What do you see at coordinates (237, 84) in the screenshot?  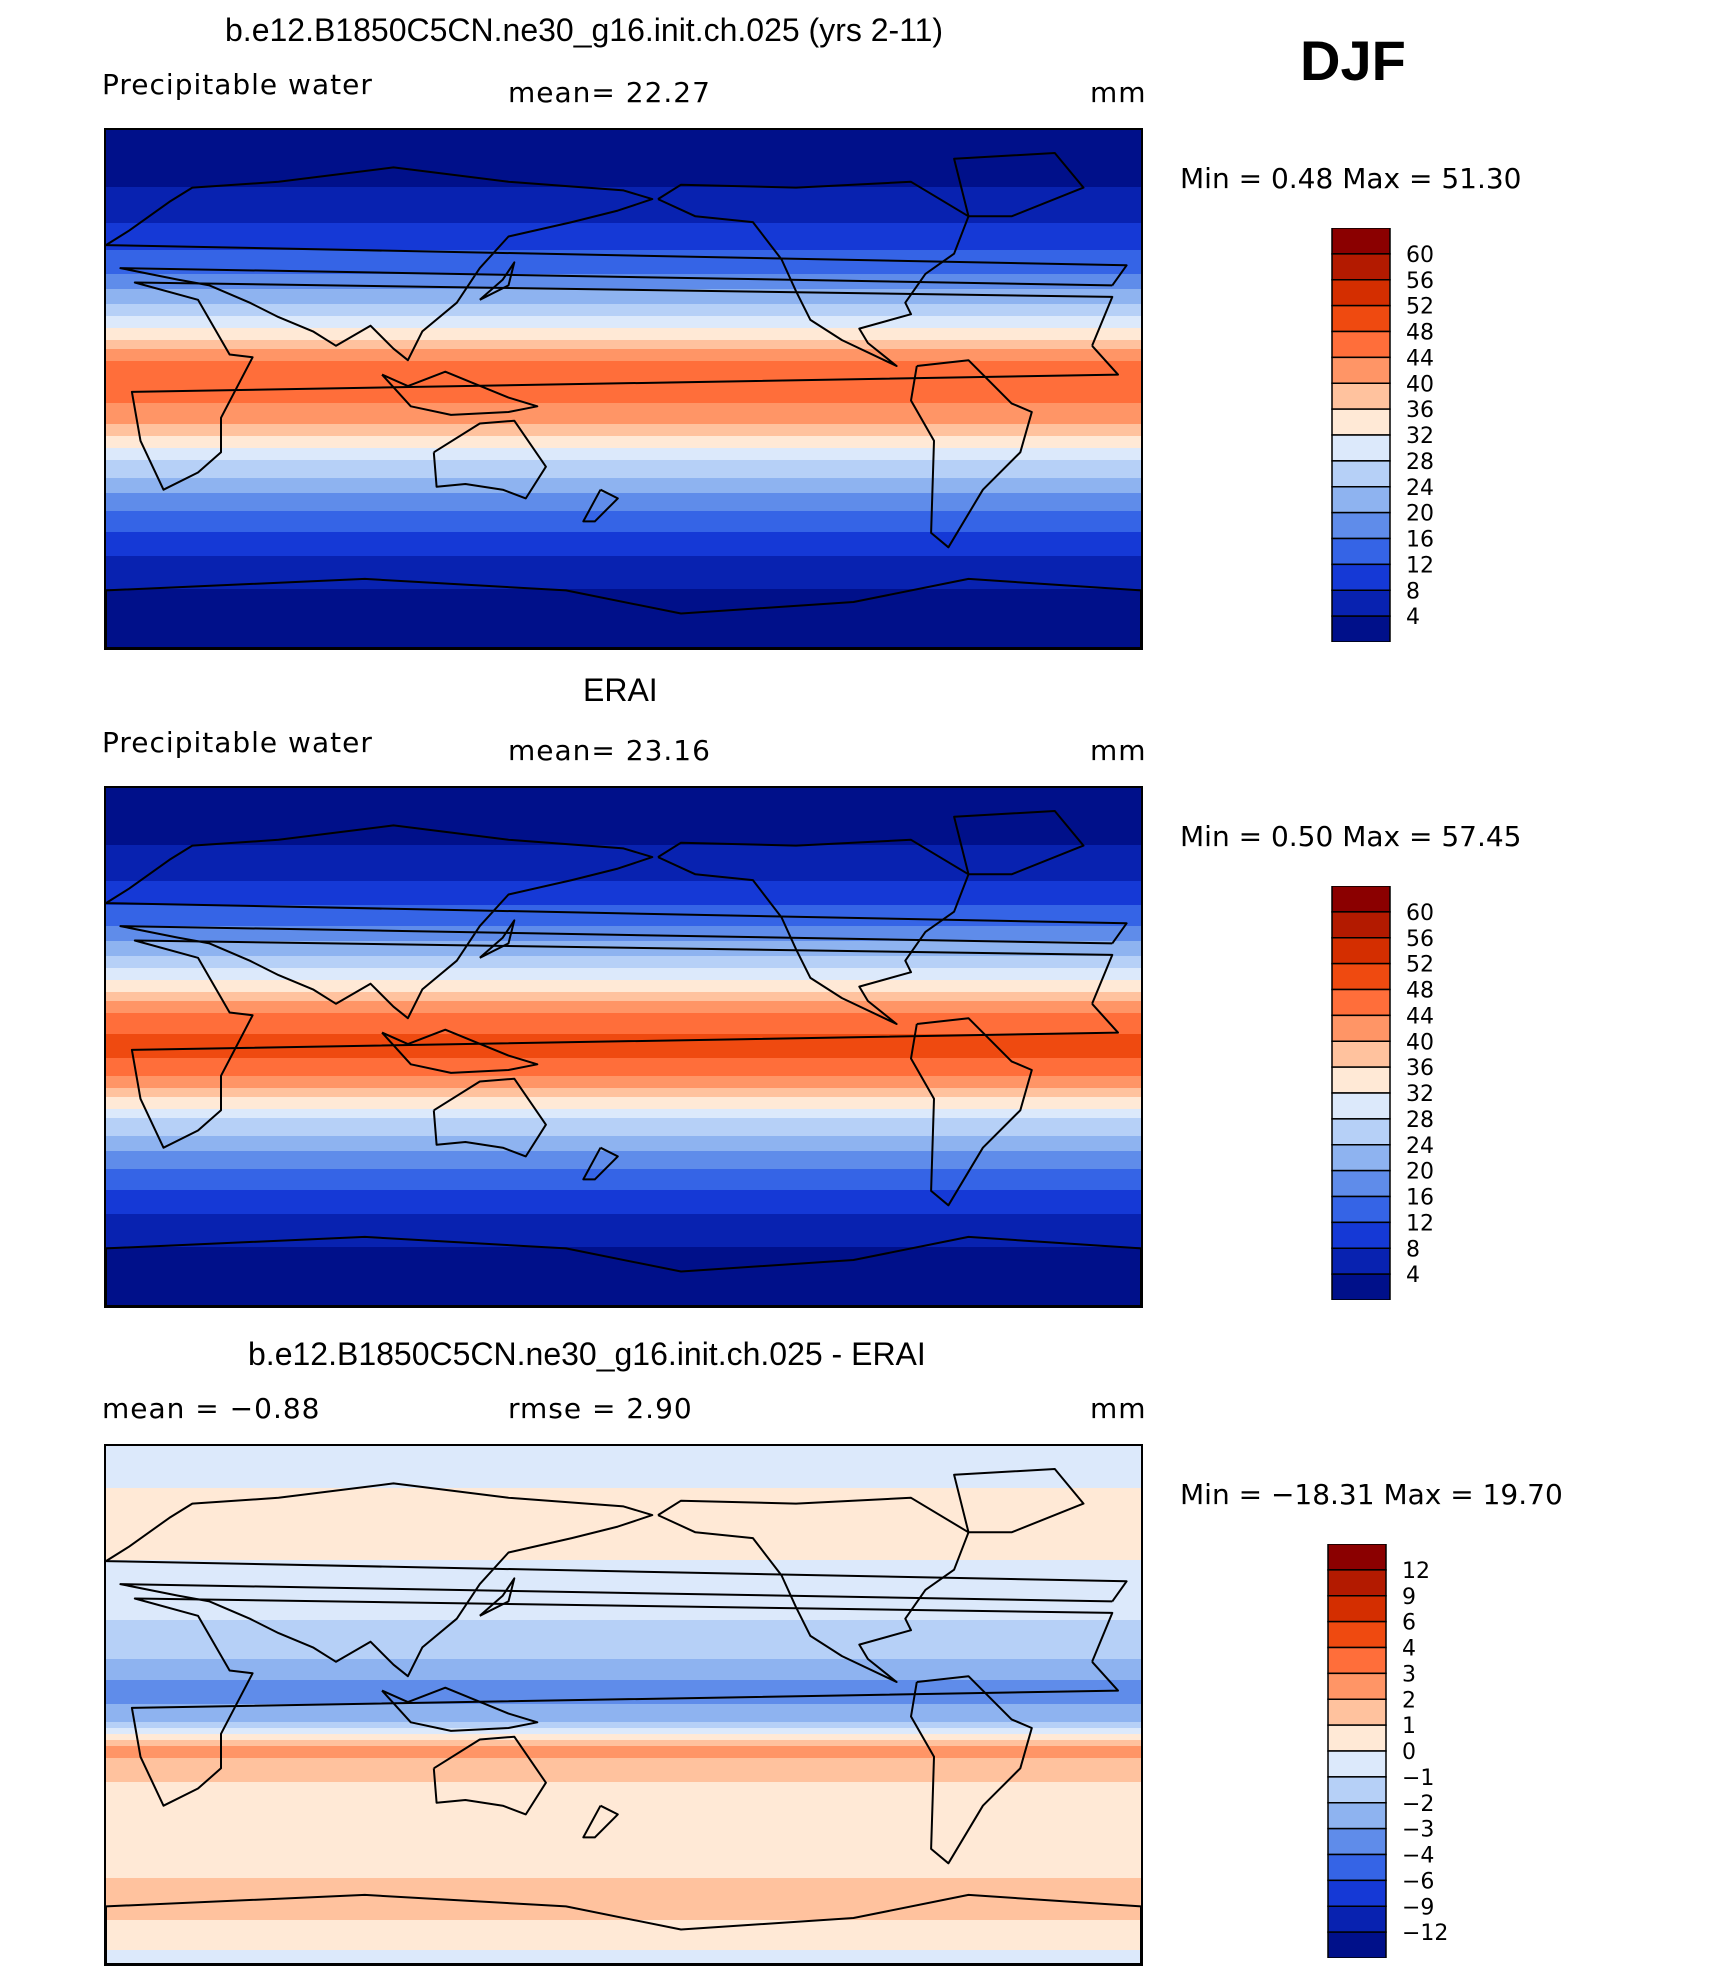 I see `panel-1-variable-label: Precipitable water` at bounding box center [237, 84].